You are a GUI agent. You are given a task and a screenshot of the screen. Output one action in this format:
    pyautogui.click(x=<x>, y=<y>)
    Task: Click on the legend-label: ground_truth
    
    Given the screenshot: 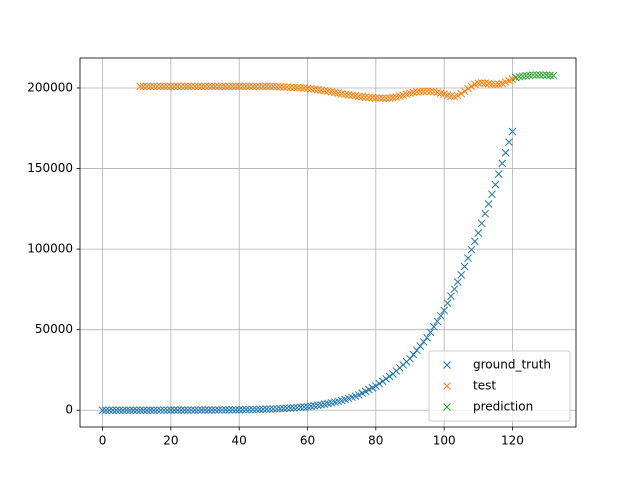 What is the action you would take?
    pyautogui.click(x=512, y=365)
    